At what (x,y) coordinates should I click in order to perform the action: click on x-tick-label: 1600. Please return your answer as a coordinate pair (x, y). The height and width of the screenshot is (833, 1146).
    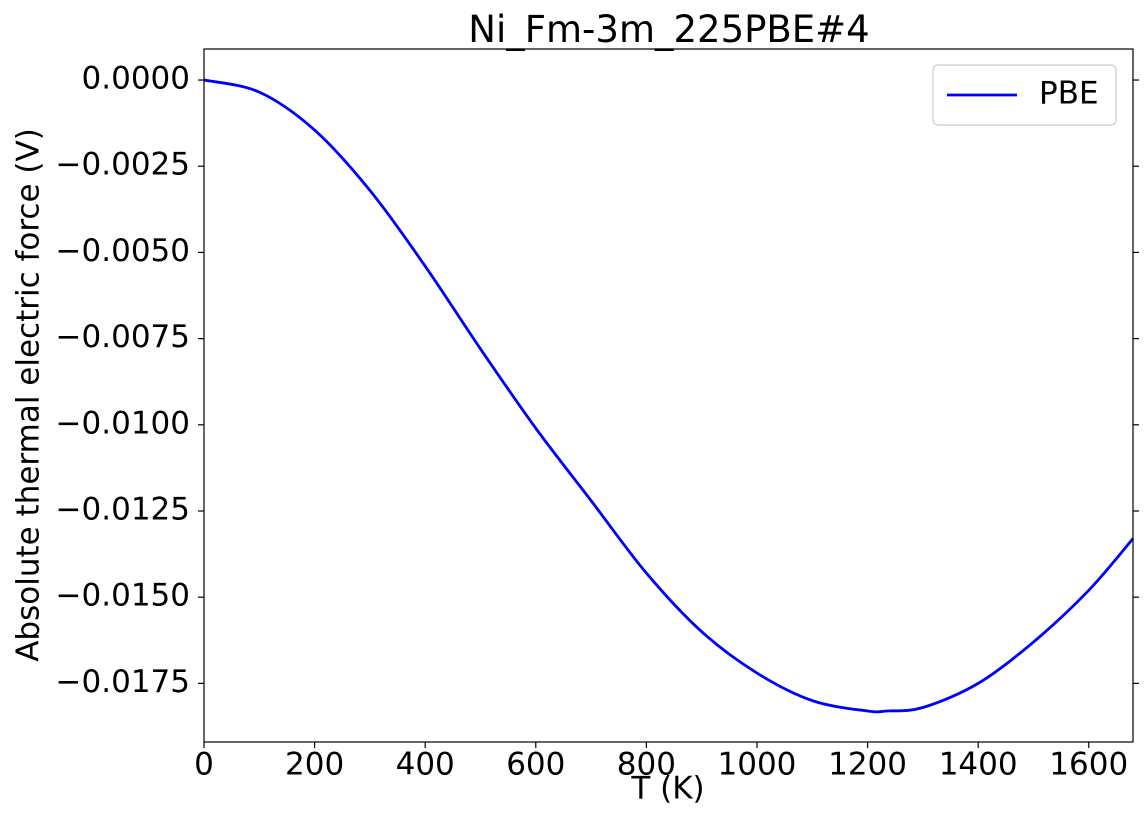
    Looking at the image, I should click on (1088, 764).